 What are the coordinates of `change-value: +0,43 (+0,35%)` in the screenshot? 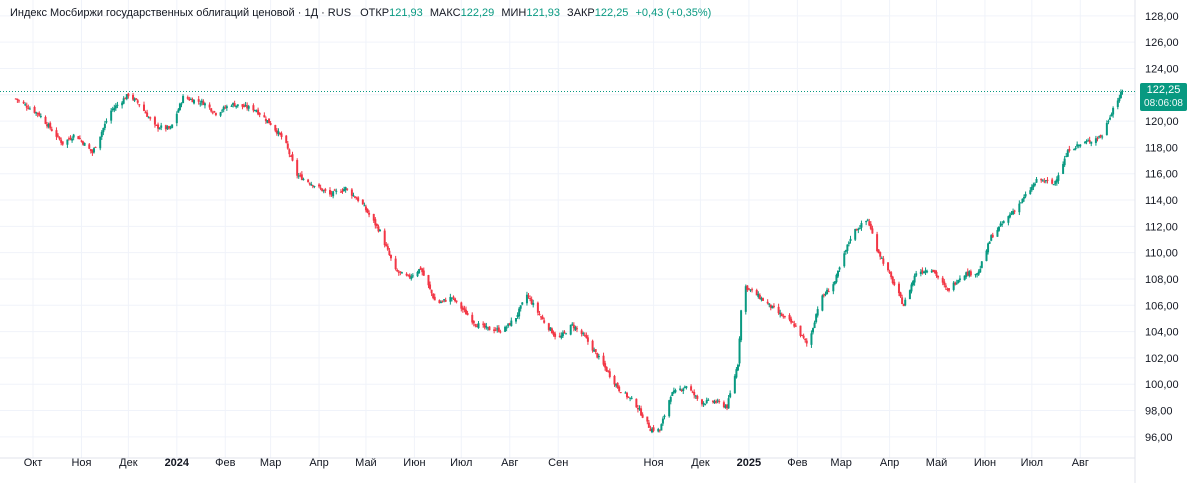 It's located at (673, 13).